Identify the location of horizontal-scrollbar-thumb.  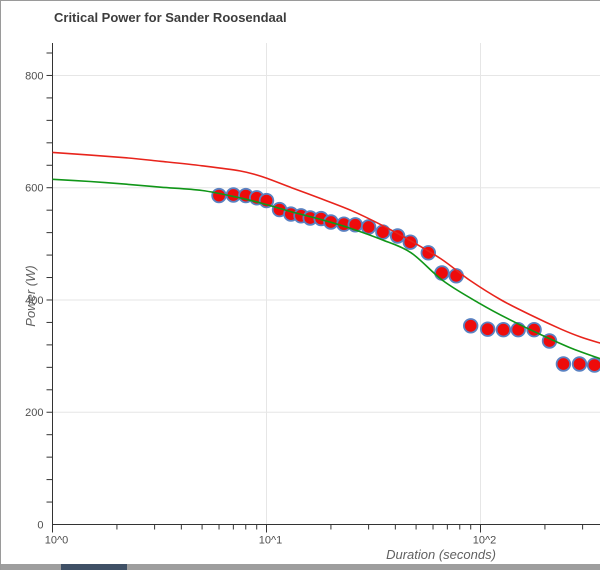
(94, 567).